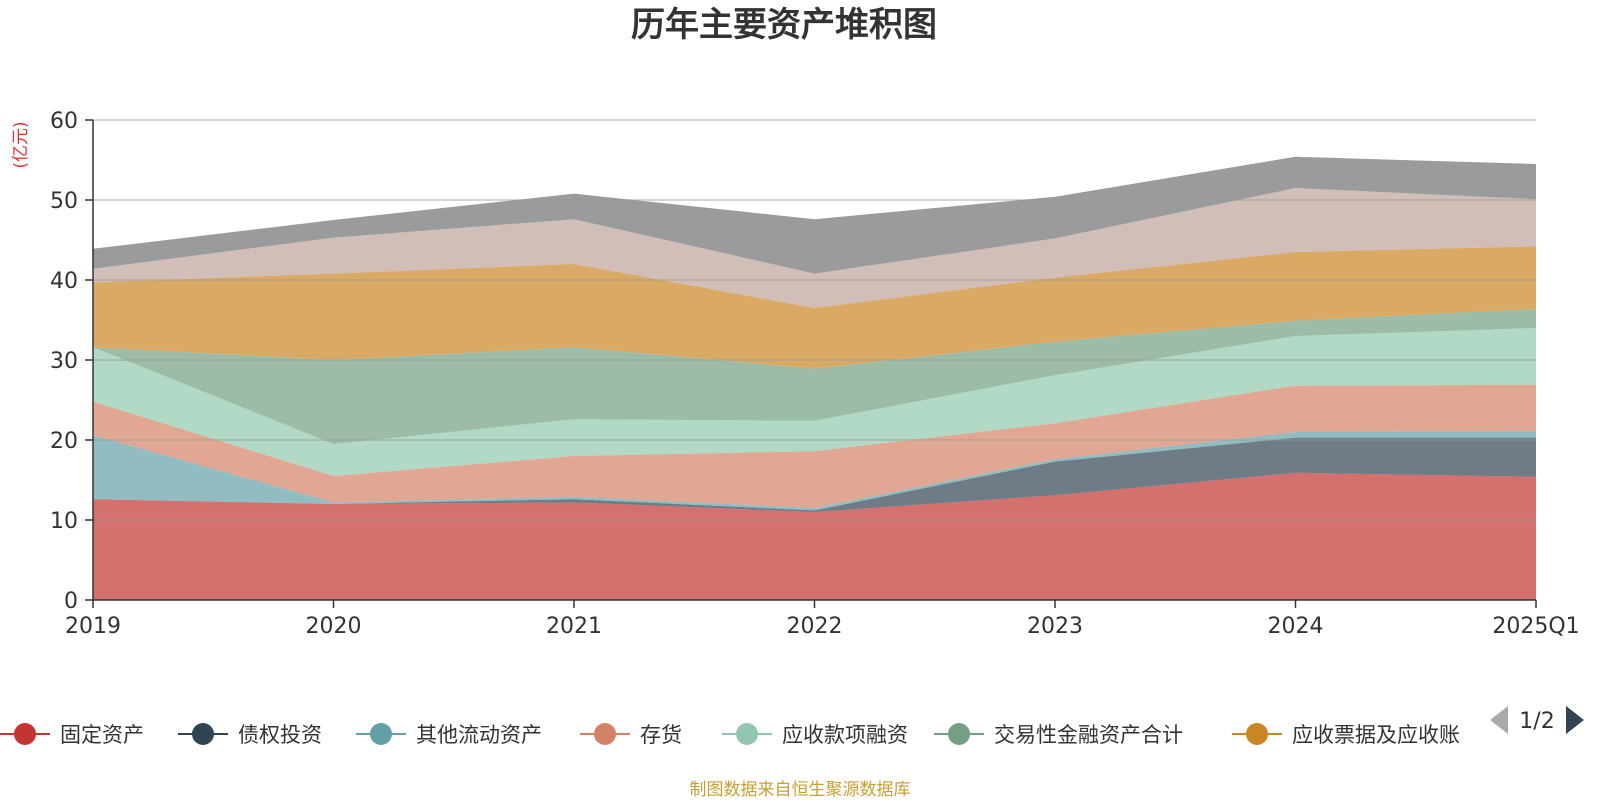 This screenshot has height=800, width=1600. I want to click on legend-item: 应收票据及应收账, so click(1346, 735).